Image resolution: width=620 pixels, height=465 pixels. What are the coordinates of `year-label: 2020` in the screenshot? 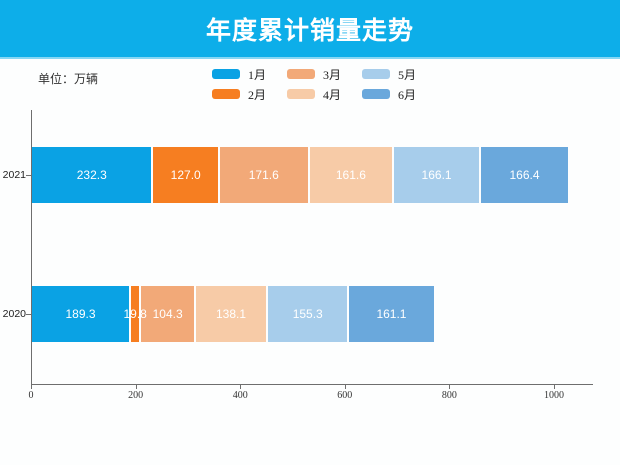 It's located at (14, 314).